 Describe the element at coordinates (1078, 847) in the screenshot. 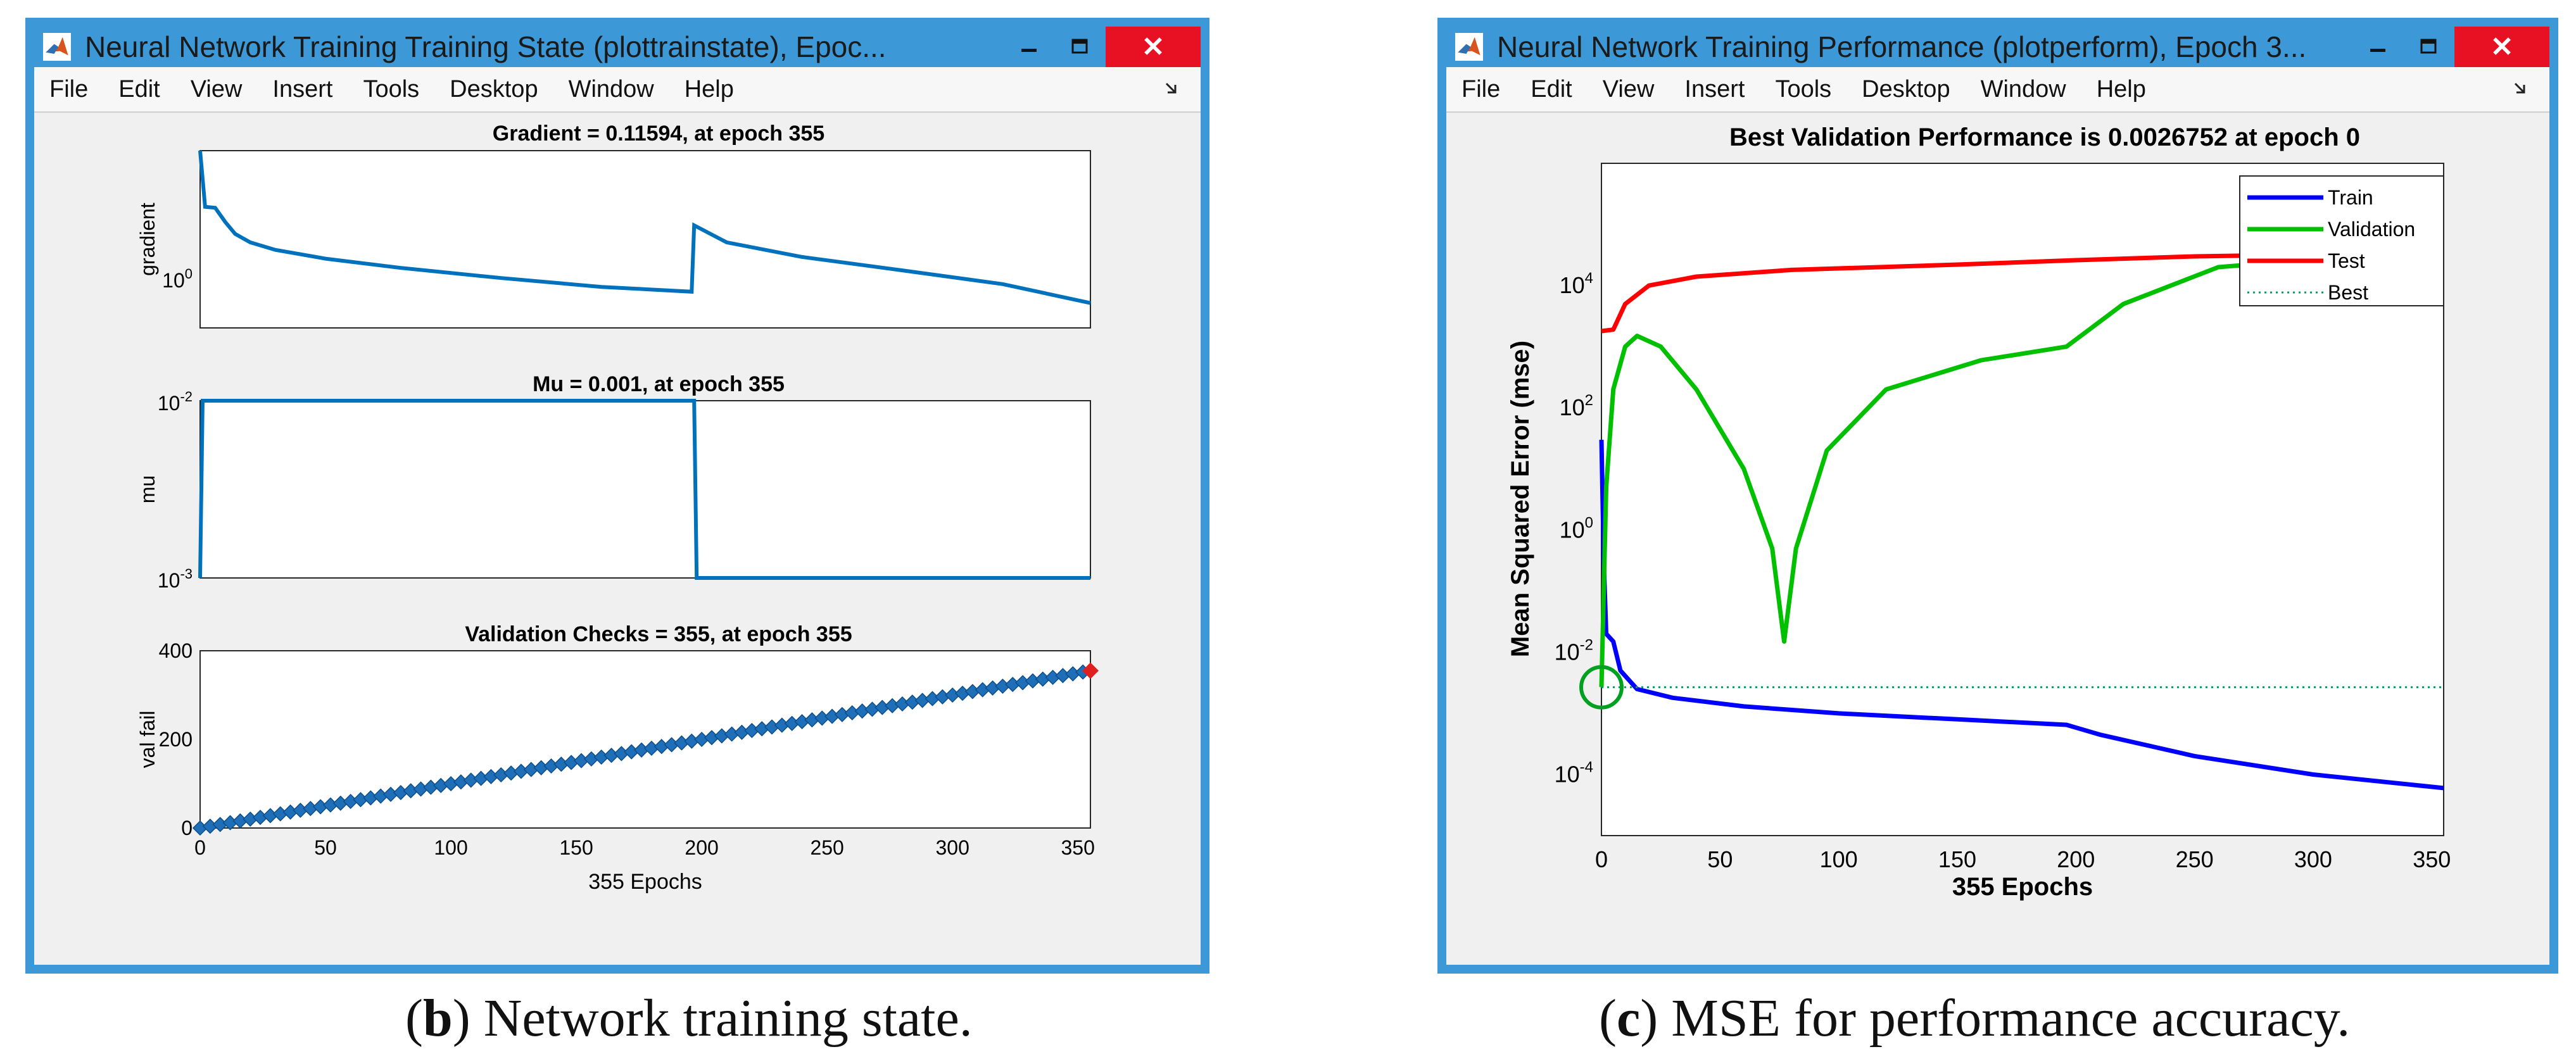

I see `valfail-xtick-label: 350` at that location.